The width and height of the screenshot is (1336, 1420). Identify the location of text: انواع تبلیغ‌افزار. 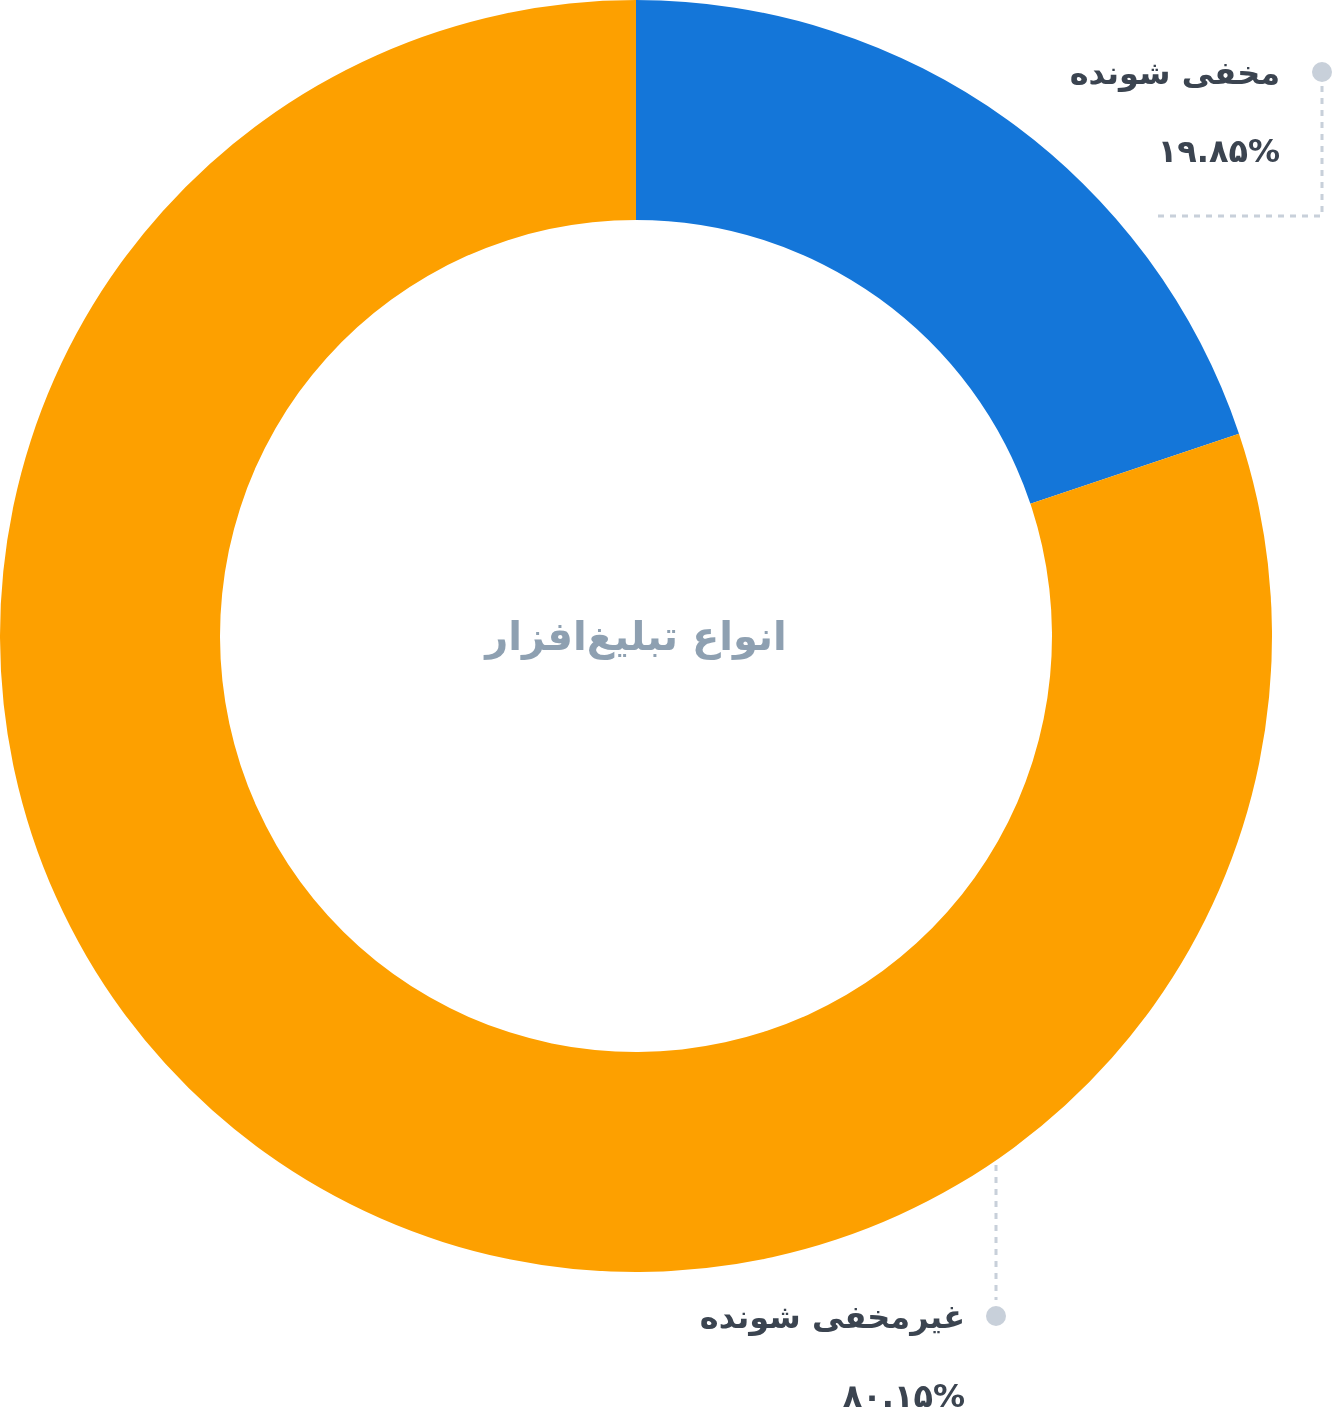
(635, 636).